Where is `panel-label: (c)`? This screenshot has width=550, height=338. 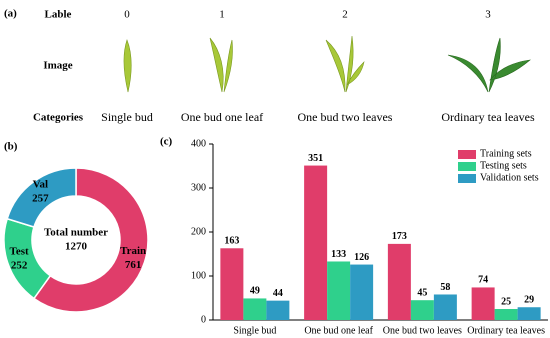
panel-label: (c) is located at coordinates (166, 142).